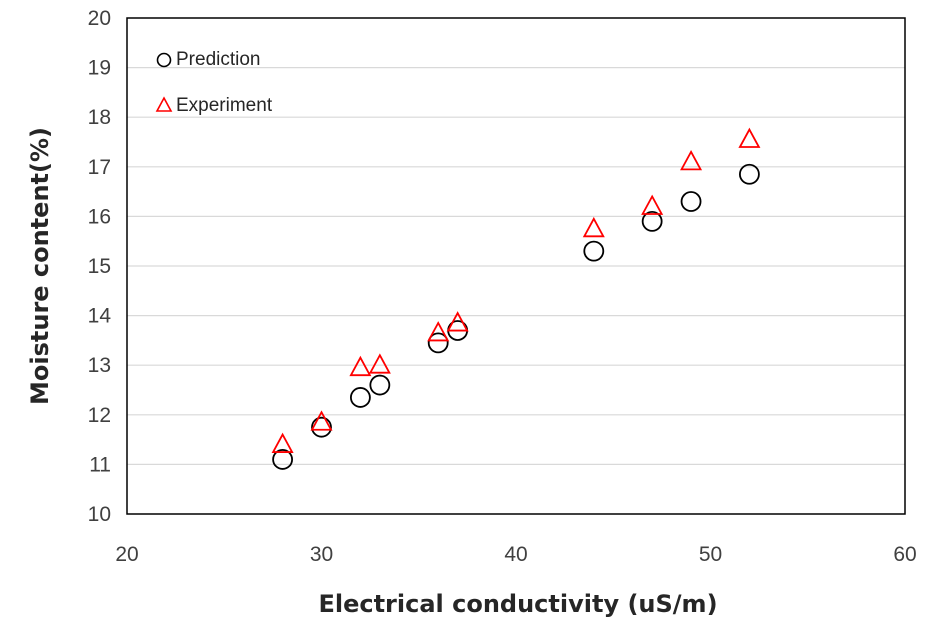  What do you see at coordinates (99, 117) in the screenshot?
I see `y-tick-label-18: 18` at bounding box center [99, 117].